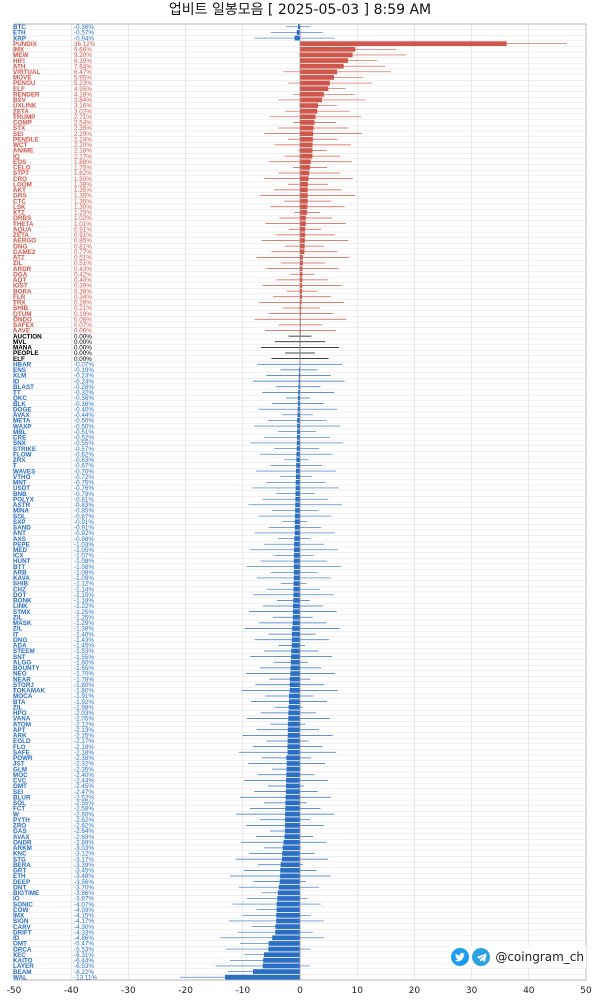  I want to click on symbol-label: ATOM, so click(22, 724).